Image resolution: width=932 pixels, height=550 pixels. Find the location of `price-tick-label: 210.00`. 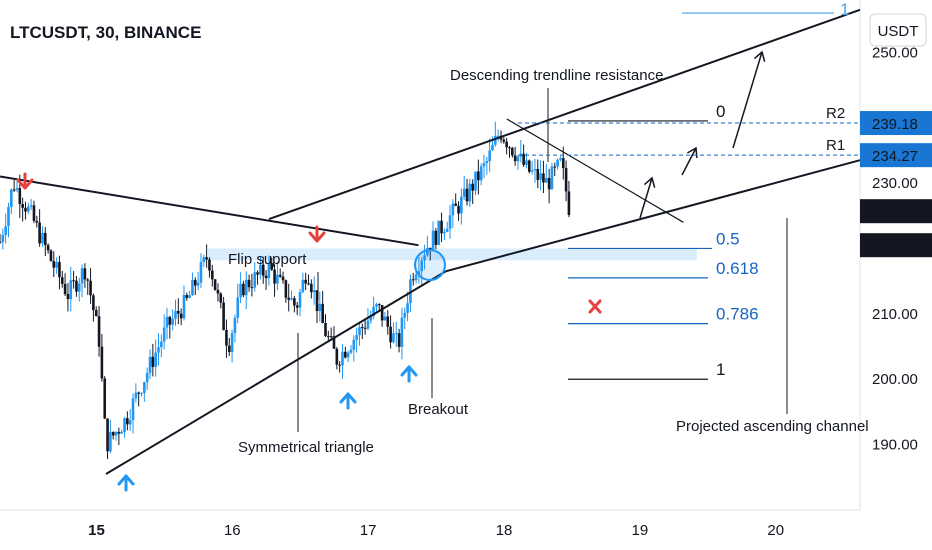

price-tick-label: 210.00 is located at coordinates (895, 314).